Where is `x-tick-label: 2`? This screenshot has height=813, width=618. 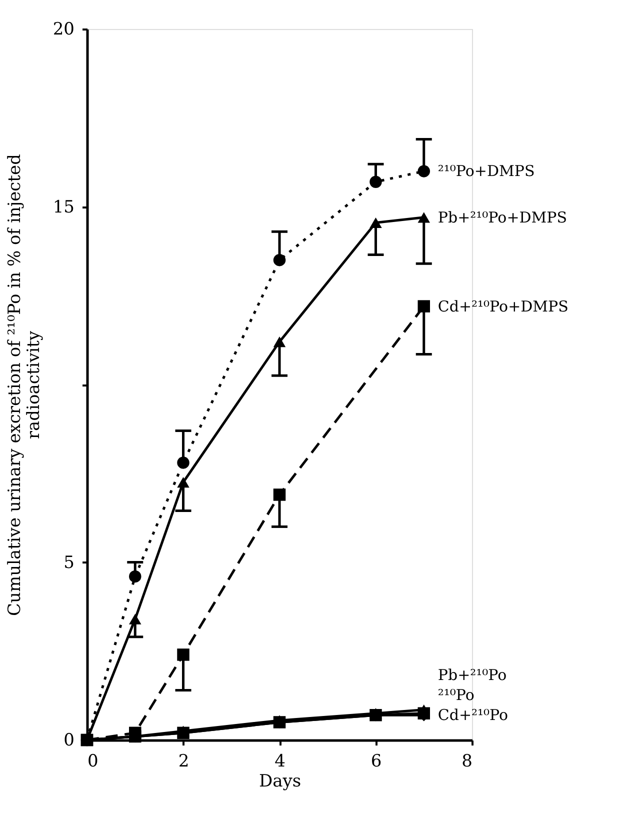 x-tick-label: 2 is located at coordinates (184, 762).